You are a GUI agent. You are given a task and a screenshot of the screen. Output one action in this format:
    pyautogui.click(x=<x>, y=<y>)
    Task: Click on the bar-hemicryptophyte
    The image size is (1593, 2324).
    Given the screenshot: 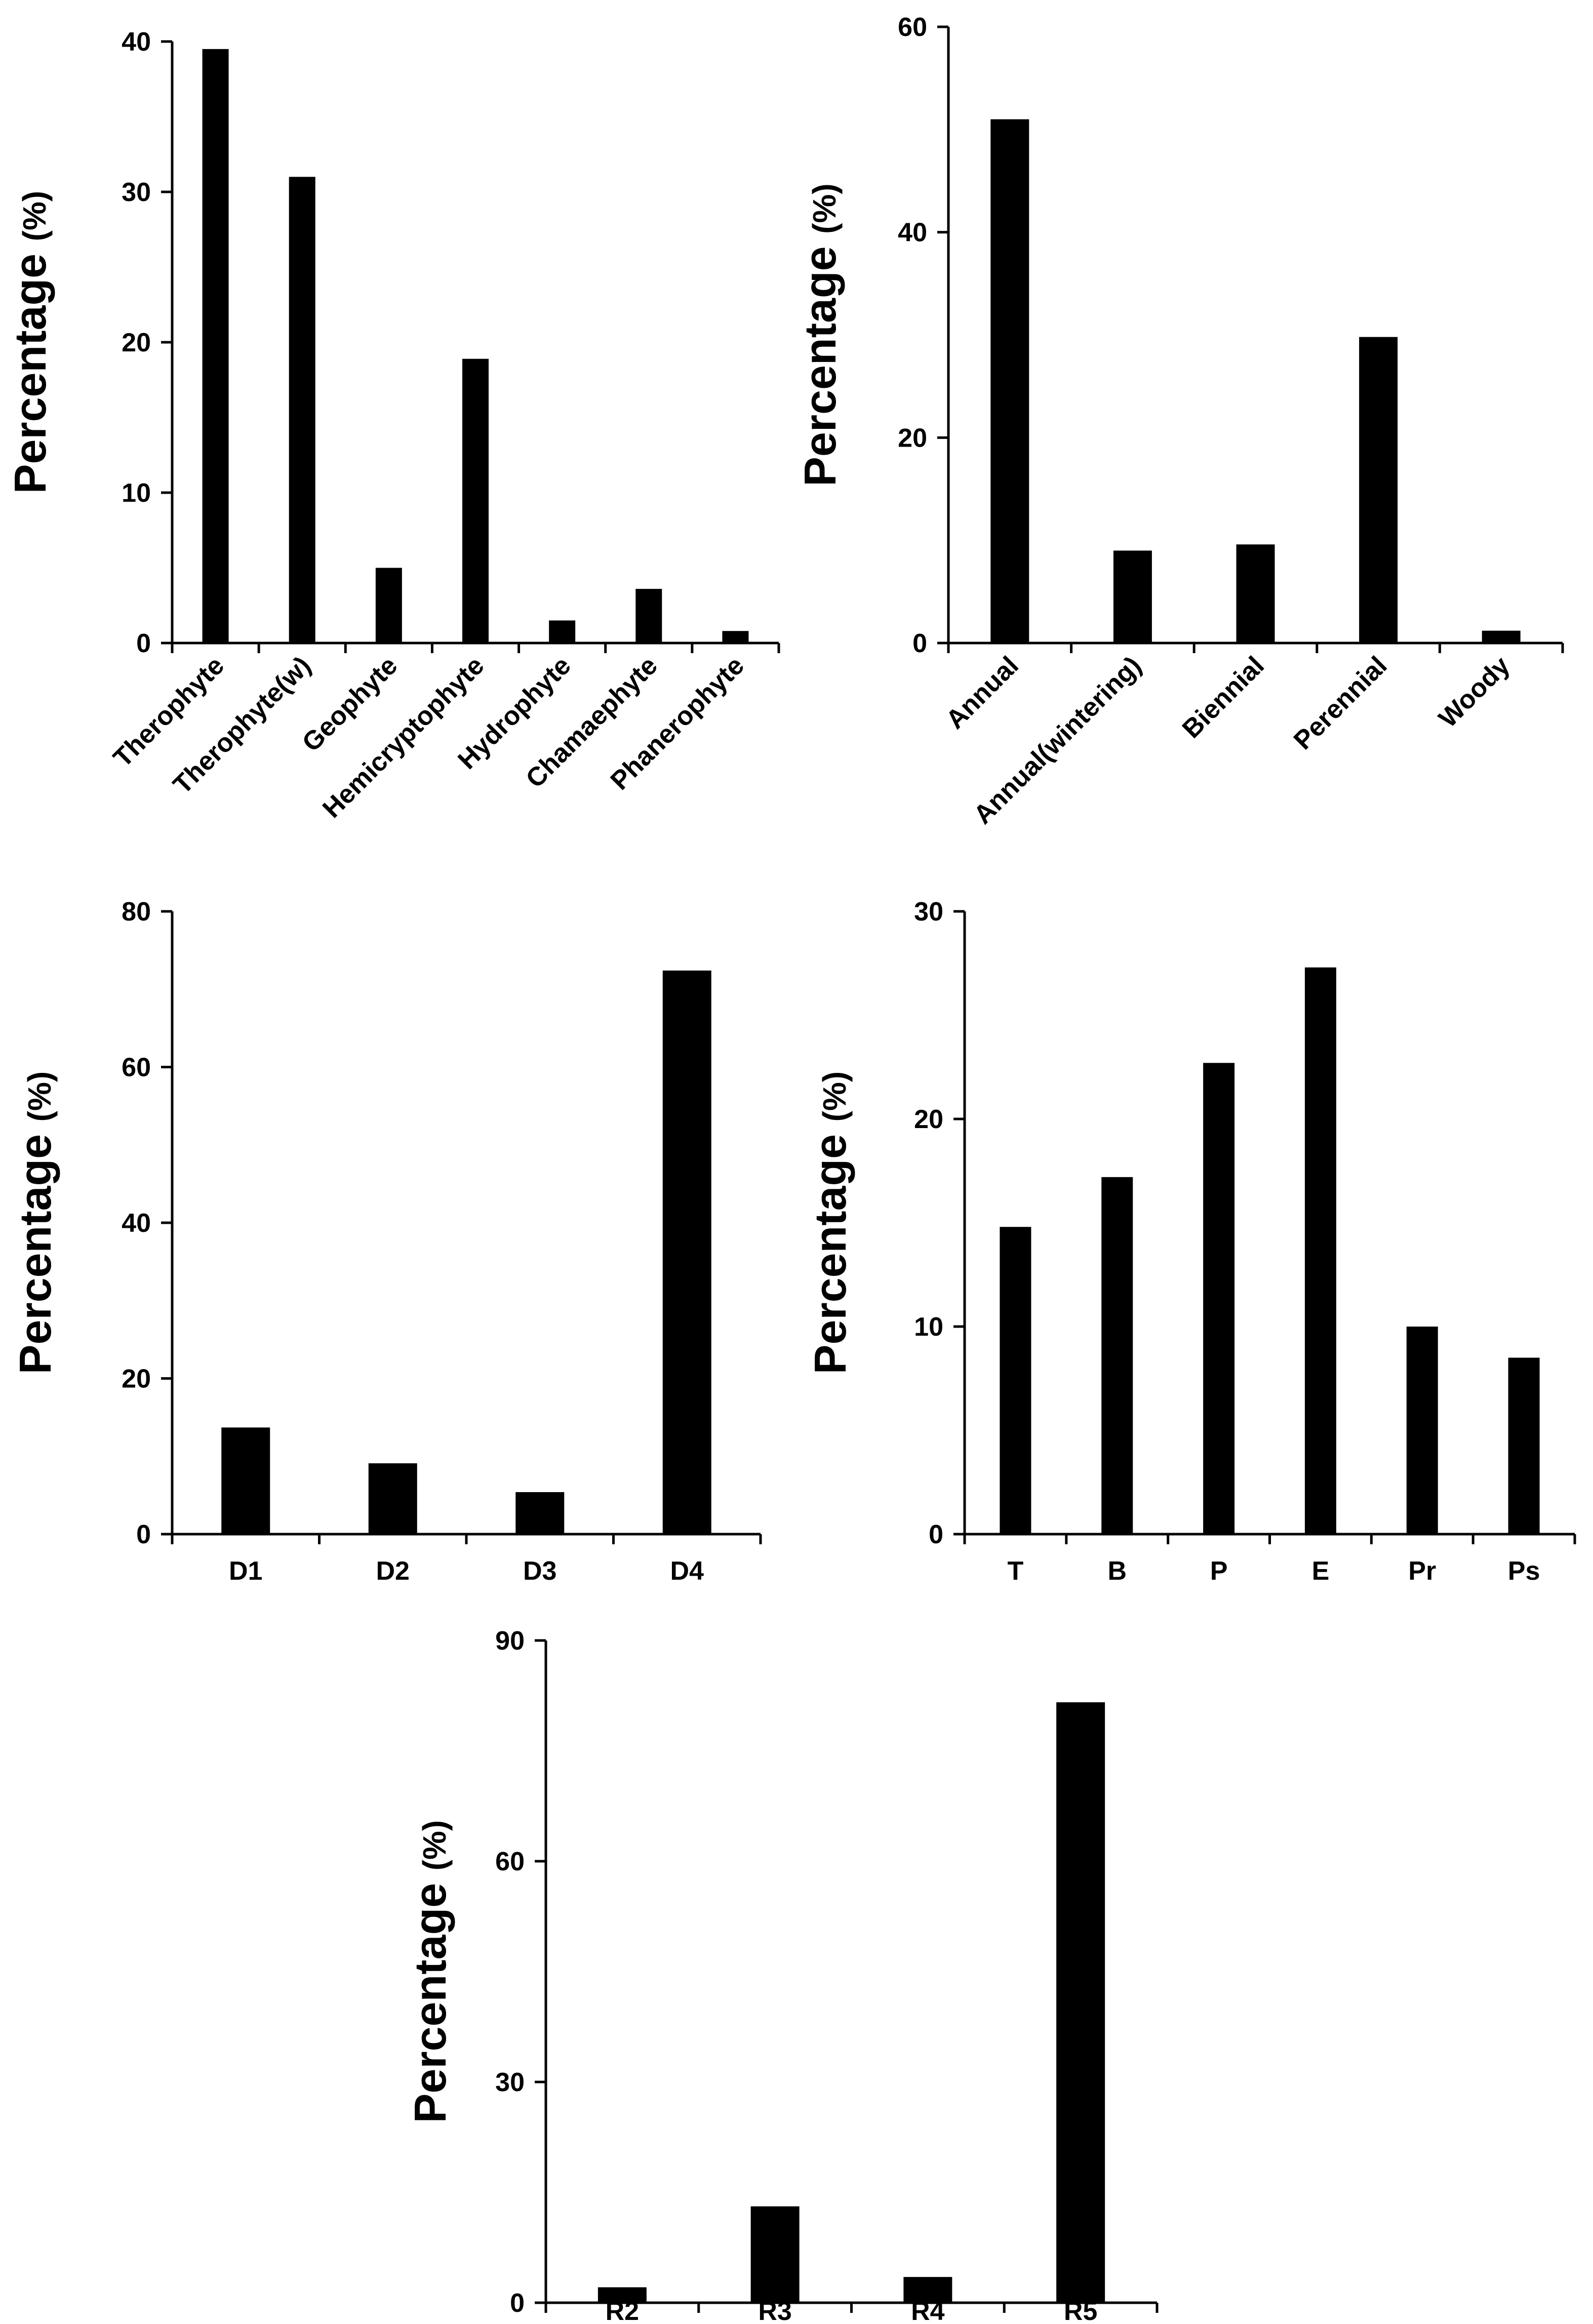 What is the action you would take?
    pyautogui.click(x=475, y=501)
    